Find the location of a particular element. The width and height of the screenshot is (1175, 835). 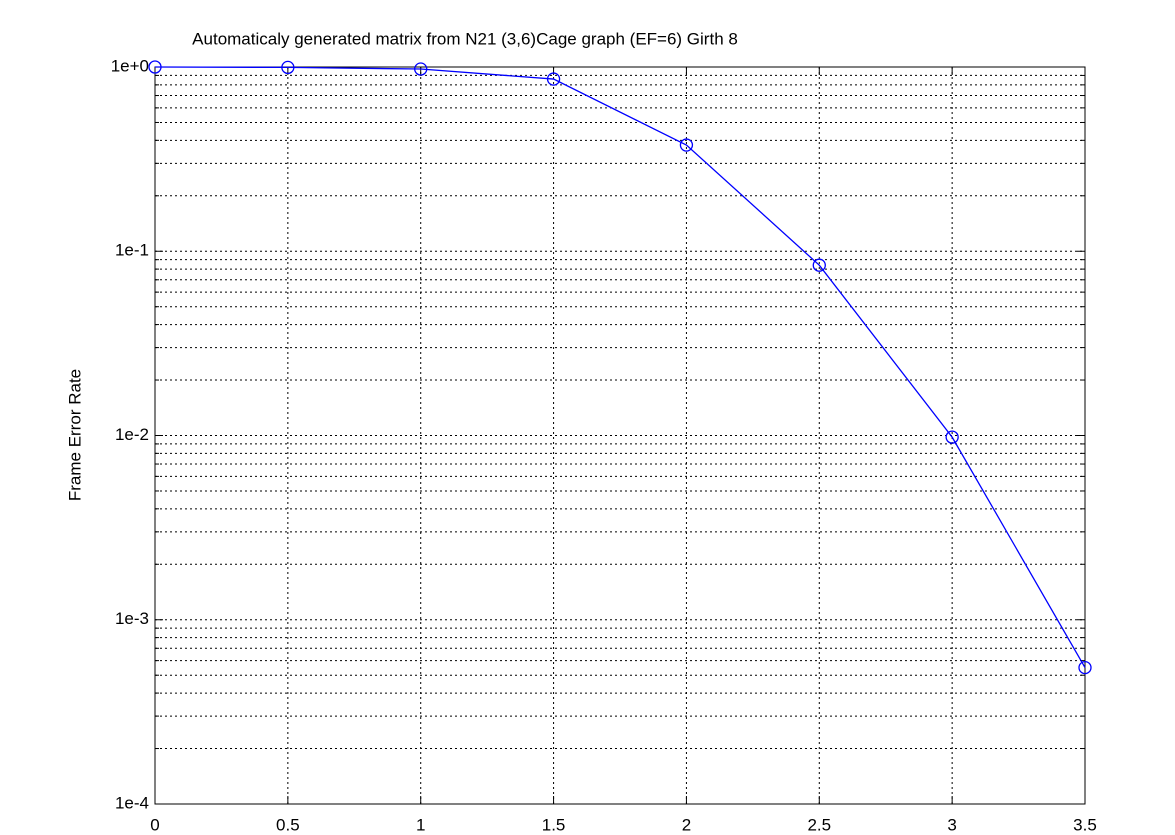

x-tick-label: 2 is located at coordinates (686, 824).